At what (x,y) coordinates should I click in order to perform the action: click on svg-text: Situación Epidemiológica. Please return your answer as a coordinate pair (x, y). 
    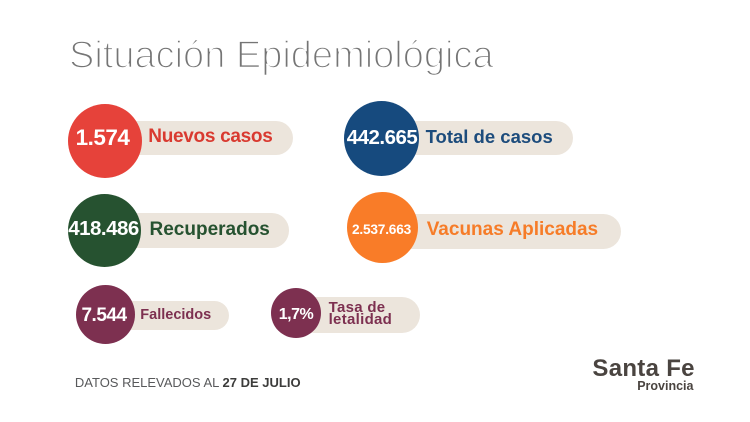
    Looking at the image, I should click on (281, 56).